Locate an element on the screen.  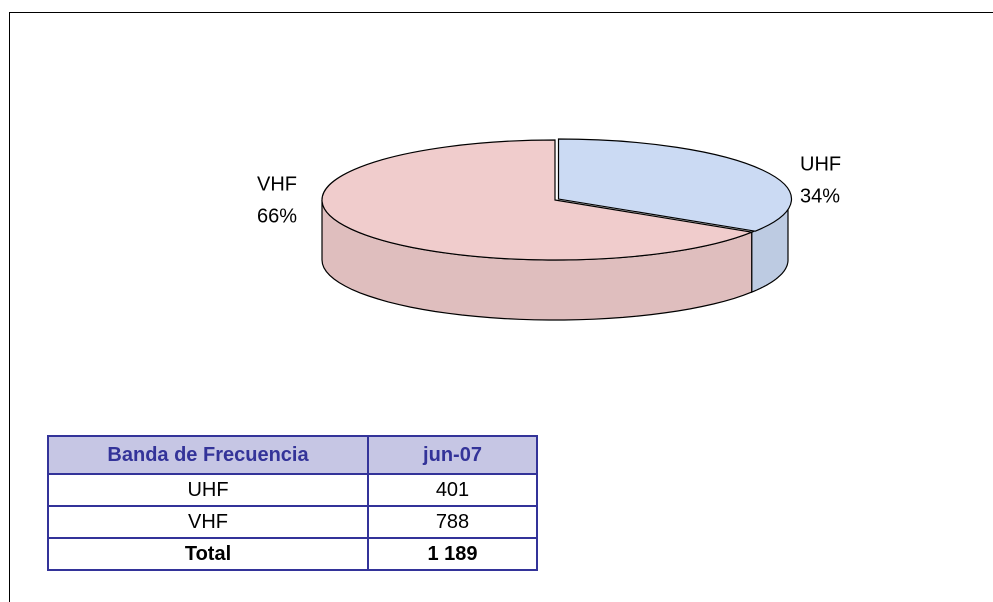
header-cell: Banda de Frecuencia is located at coordinates (208, 455).